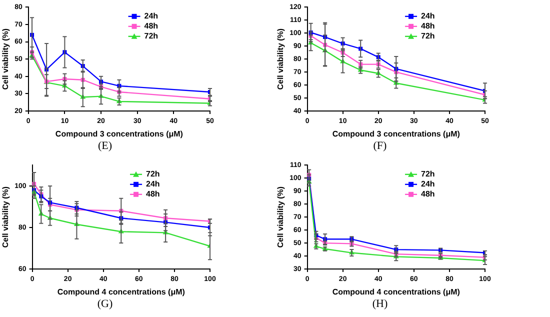 Image resolution: width=550 pixels, height=317 pixels. What do you see at coordinates (380, 304) in the screenshot?
I see `text: (H)` at bounding box center [380, 304].